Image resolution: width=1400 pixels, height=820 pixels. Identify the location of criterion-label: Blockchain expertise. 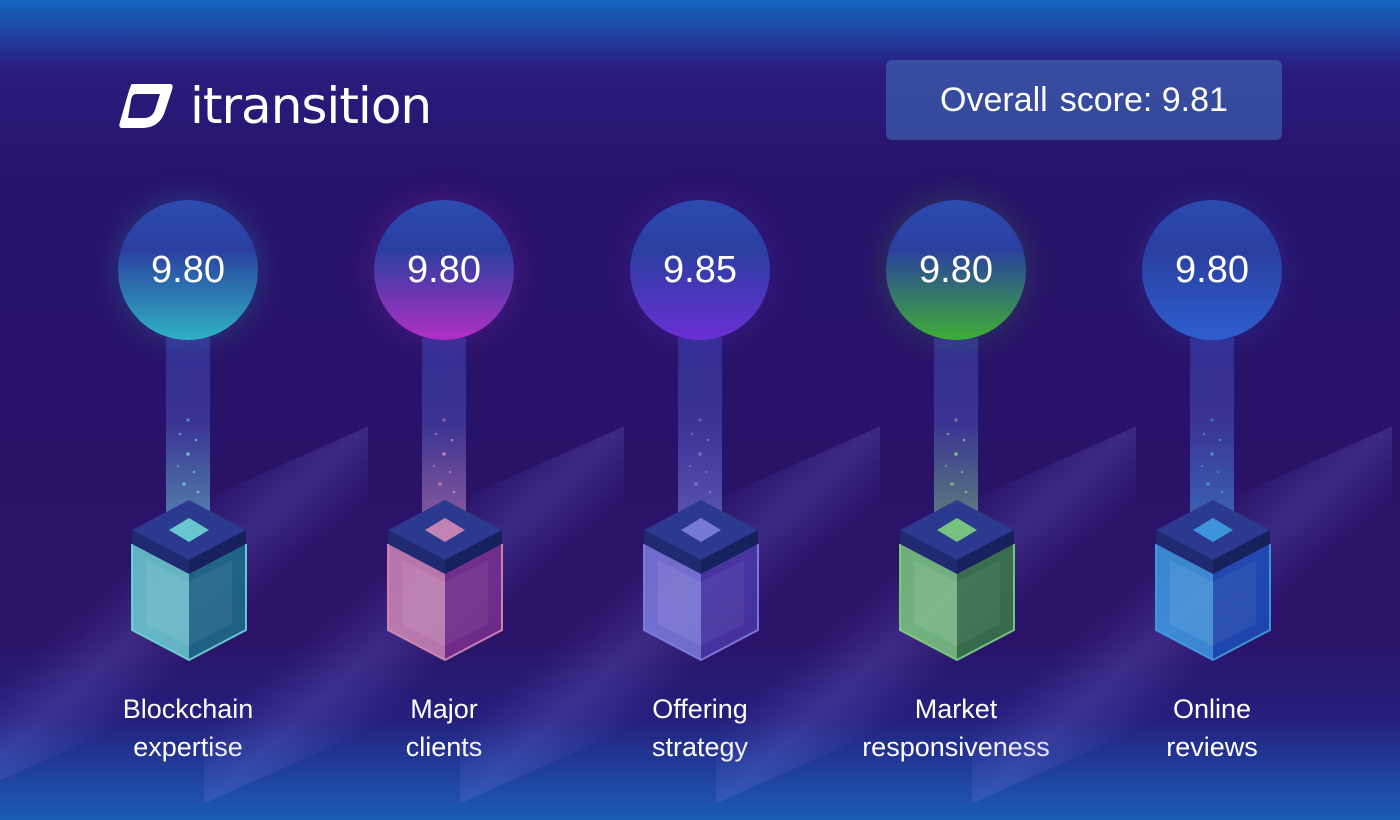
(188, 728).